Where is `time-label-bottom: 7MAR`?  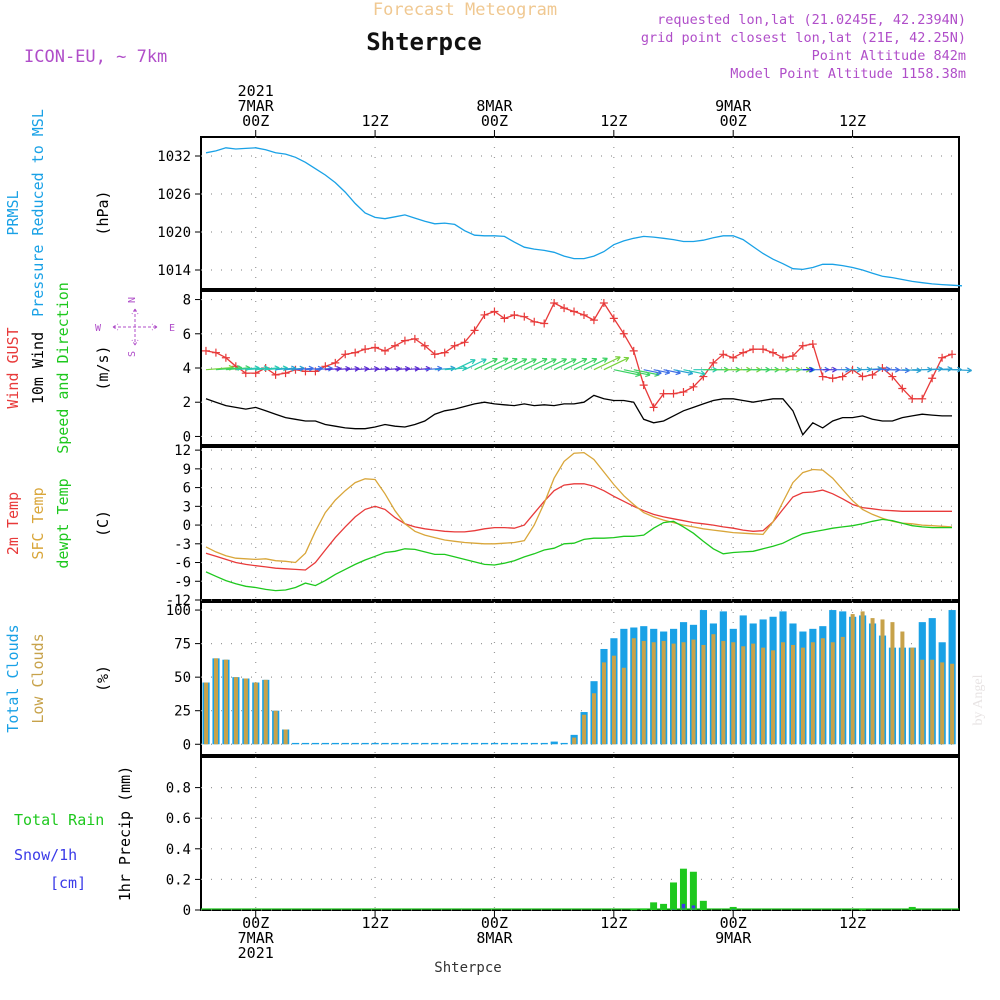
time-label-bottom: 7MAR is located at coordinates (256, 938).